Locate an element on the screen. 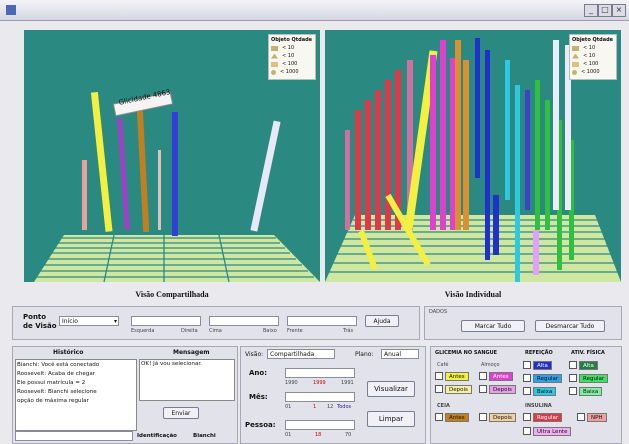 The width and height of the screenshot is (629, 444). label-tras: Trás is located at coordinates (348, 331).